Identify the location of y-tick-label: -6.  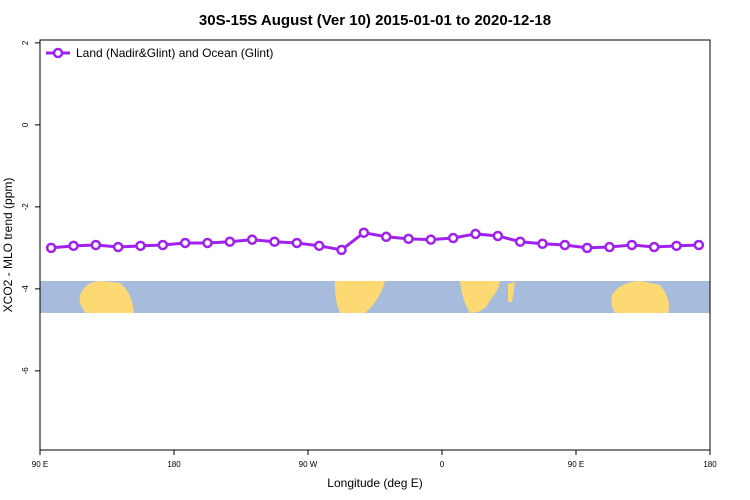
(25, 371).